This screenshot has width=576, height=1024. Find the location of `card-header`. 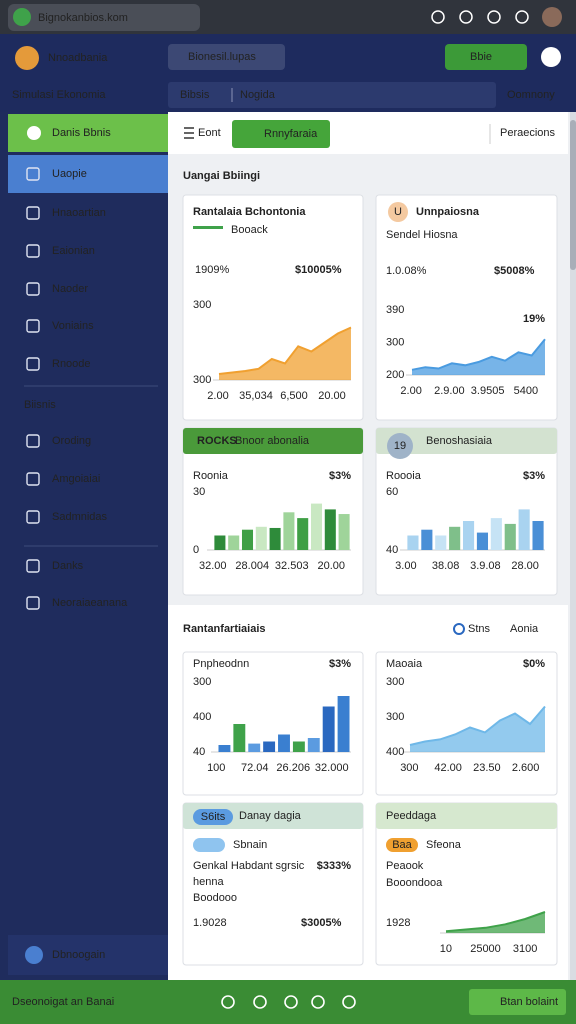

card-header is located at coordinates (466, 441).